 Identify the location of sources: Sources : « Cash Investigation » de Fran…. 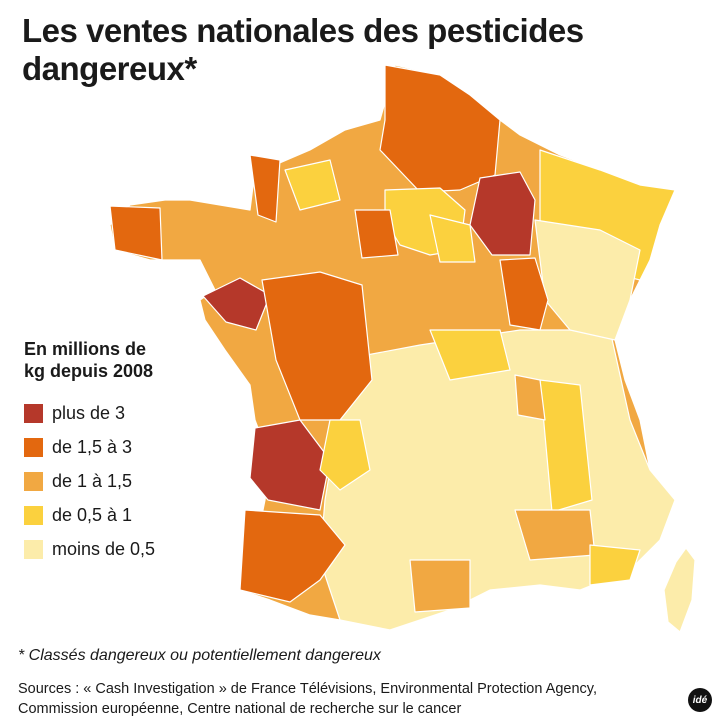
(307, 699).